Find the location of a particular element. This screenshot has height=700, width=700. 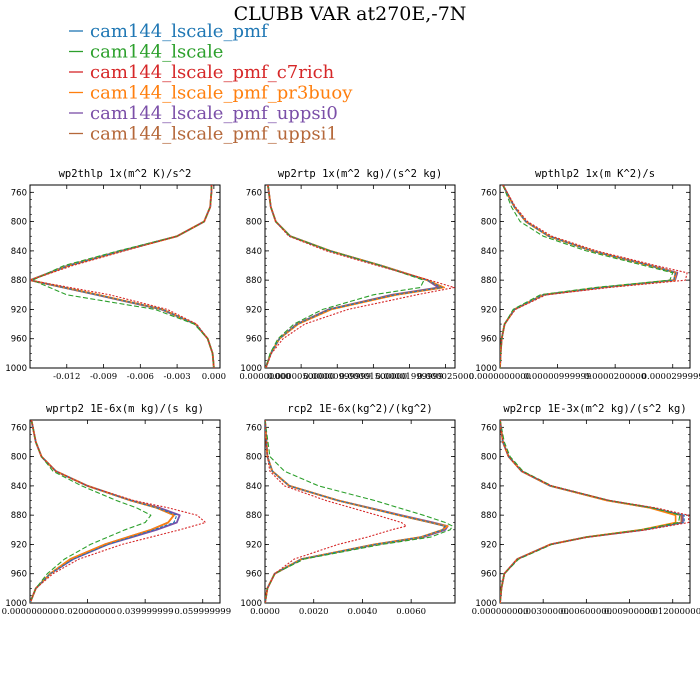

legend-label: cam144_lscale is located at coordinates (156, 52).